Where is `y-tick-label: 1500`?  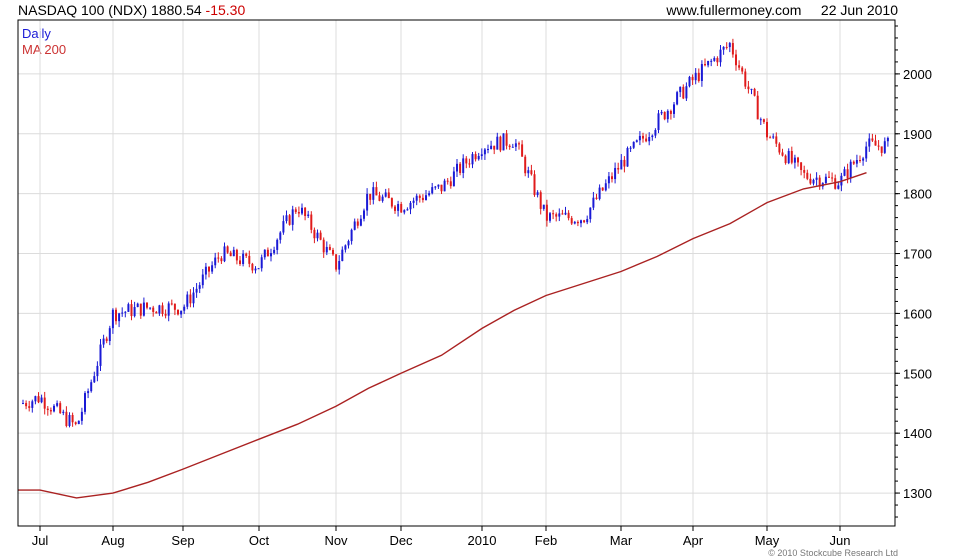
y-tick-label: 1500 is located at coordinates (917, 373).